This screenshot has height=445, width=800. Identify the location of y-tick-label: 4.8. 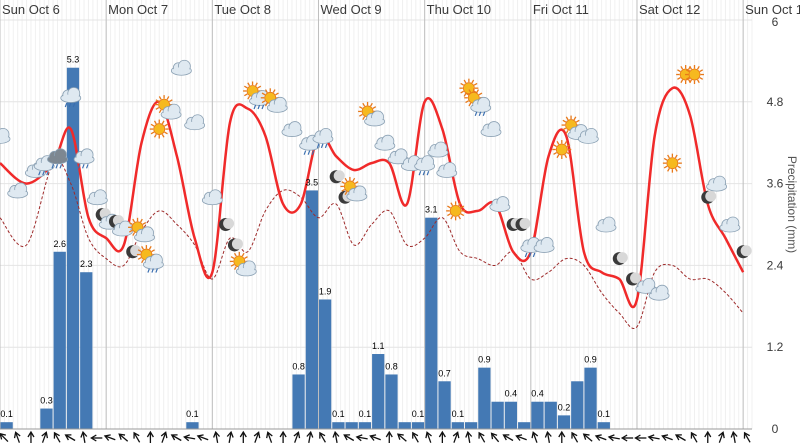
(775, 102).